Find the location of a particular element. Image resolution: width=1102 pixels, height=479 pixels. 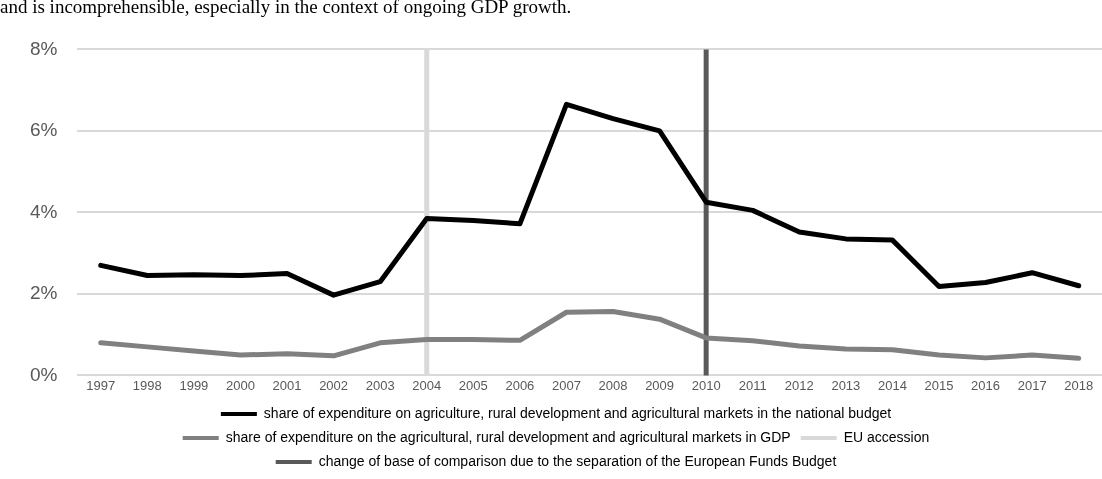

x-tick-label: 2009 is located at coordinates (660, 385).